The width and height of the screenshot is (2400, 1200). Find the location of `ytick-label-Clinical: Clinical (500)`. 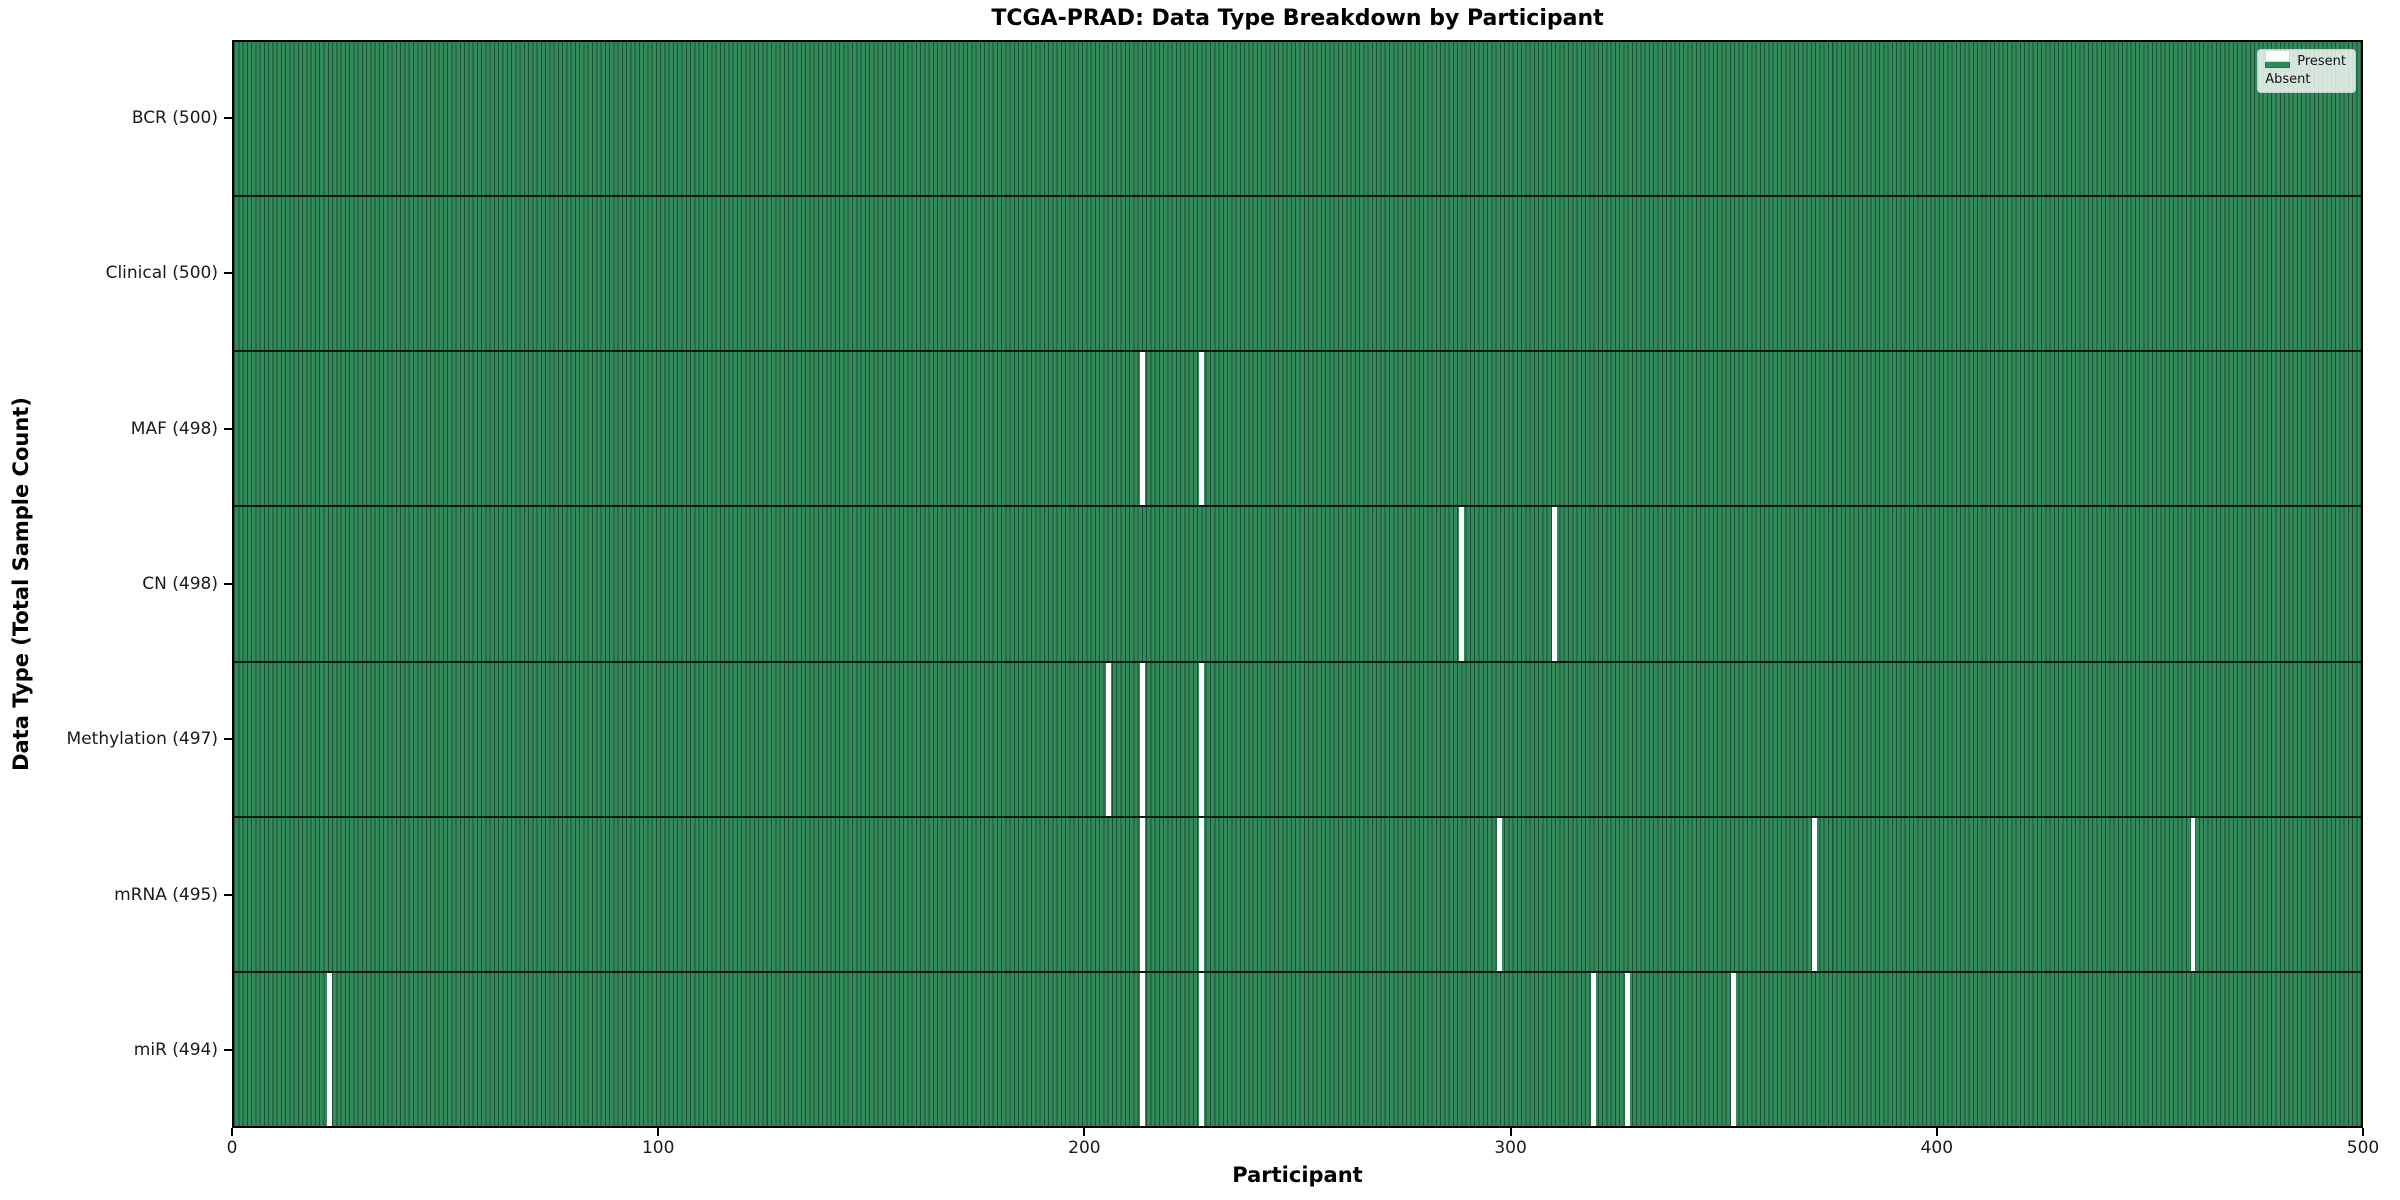

ytick-label-Clinical: Clinical (500) is located at coordinates (161, 273).